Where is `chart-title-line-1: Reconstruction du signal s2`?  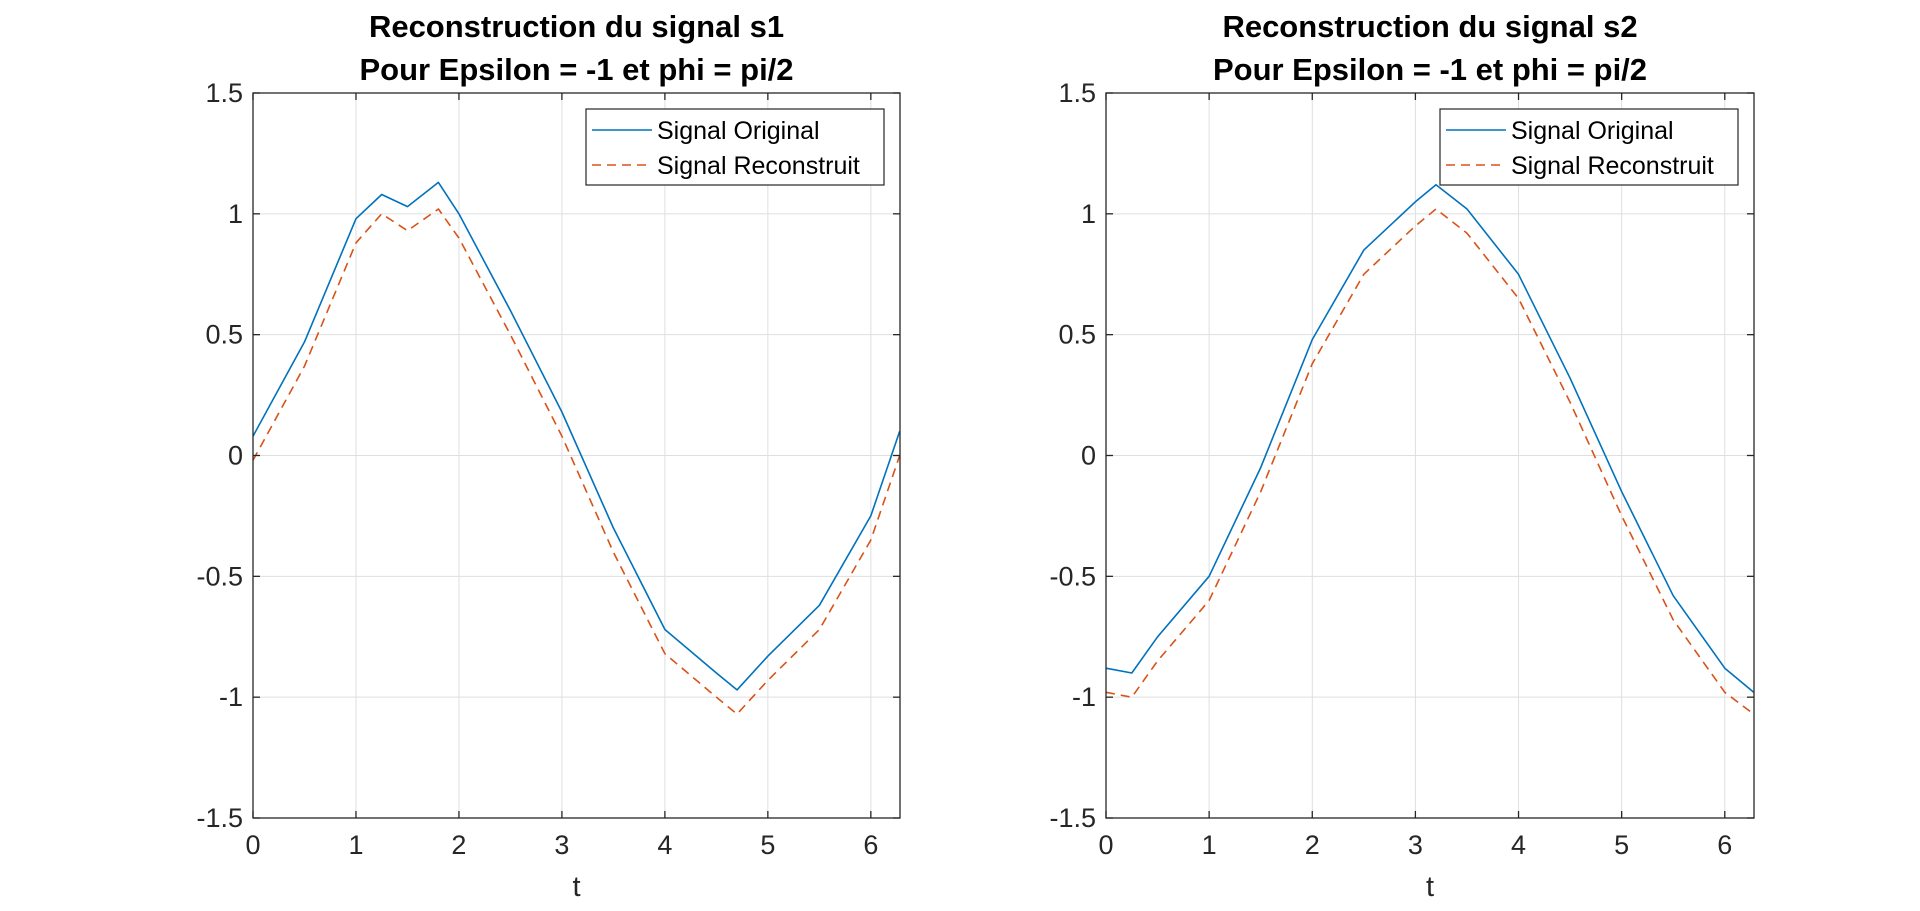
chart-title-line-1: Reconstruction du signal s2 is located at coordinates (1429, 26).